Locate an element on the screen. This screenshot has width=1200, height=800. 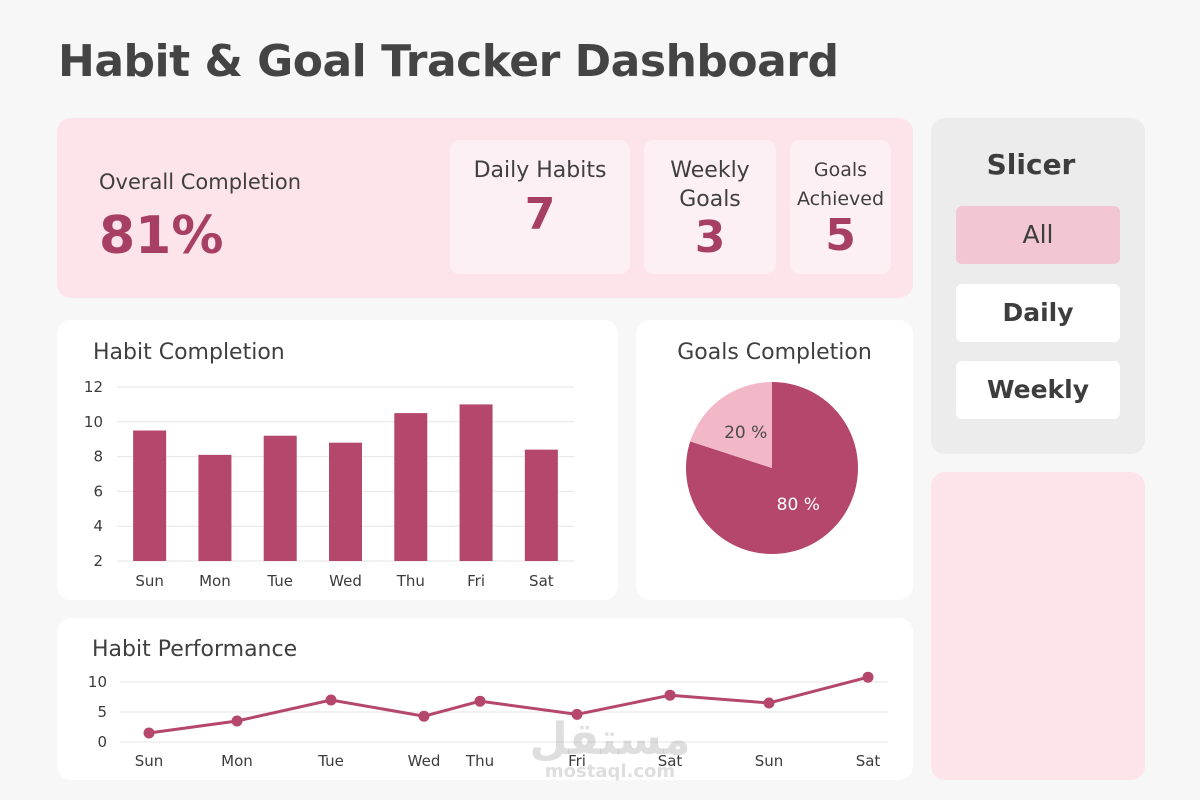
y-tick-label: 5 is located at coordinates (102, 712).